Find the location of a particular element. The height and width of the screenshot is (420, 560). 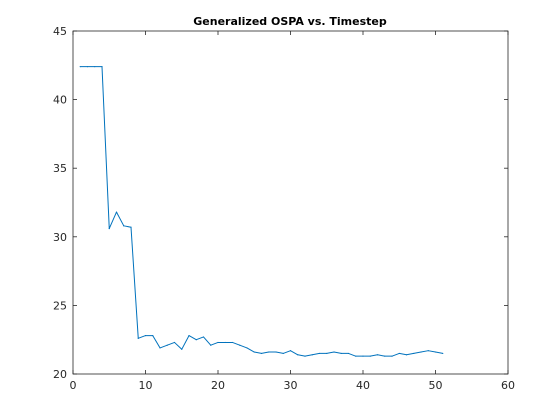

x-tick-label: 40 is located at coordinates (363, 385).